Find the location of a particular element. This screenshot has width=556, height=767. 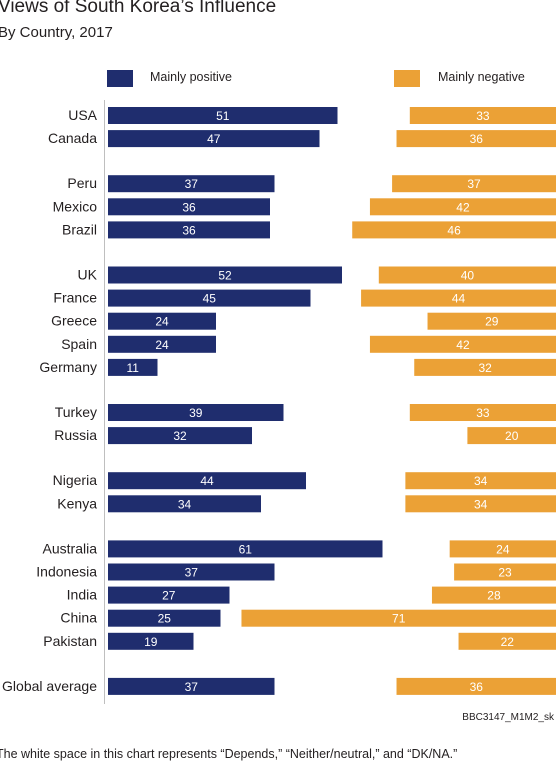

value-label-negative-greece: 29 is located at coordinates (492, 322).